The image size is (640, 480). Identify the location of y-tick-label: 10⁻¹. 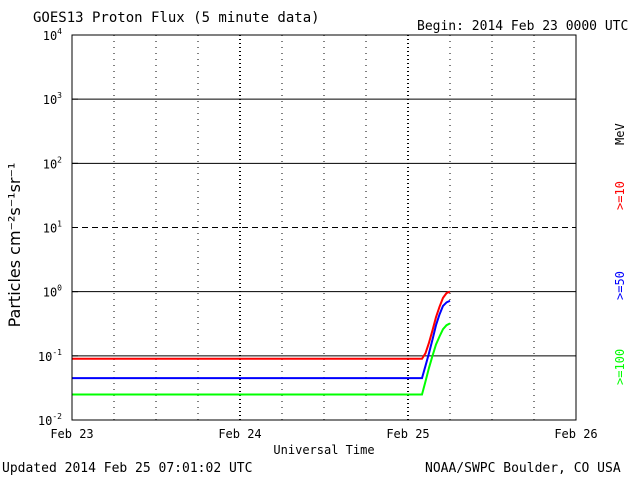
(50, 356).